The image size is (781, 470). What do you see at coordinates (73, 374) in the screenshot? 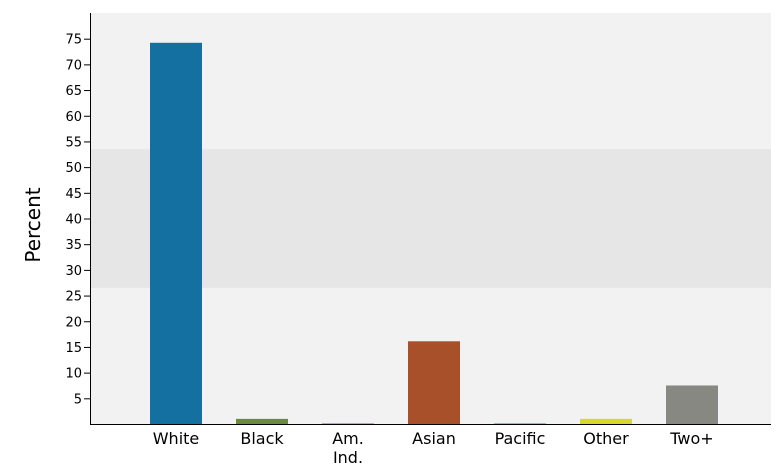
I see `y-tick-label: 10` at bounding box center [73, 374].